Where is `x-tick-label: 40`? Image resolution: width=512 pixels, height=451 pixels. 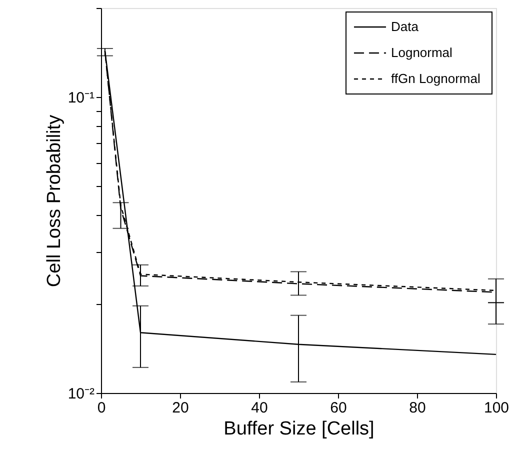
x-tick-label: 40 is located at coordinates (259, 408).